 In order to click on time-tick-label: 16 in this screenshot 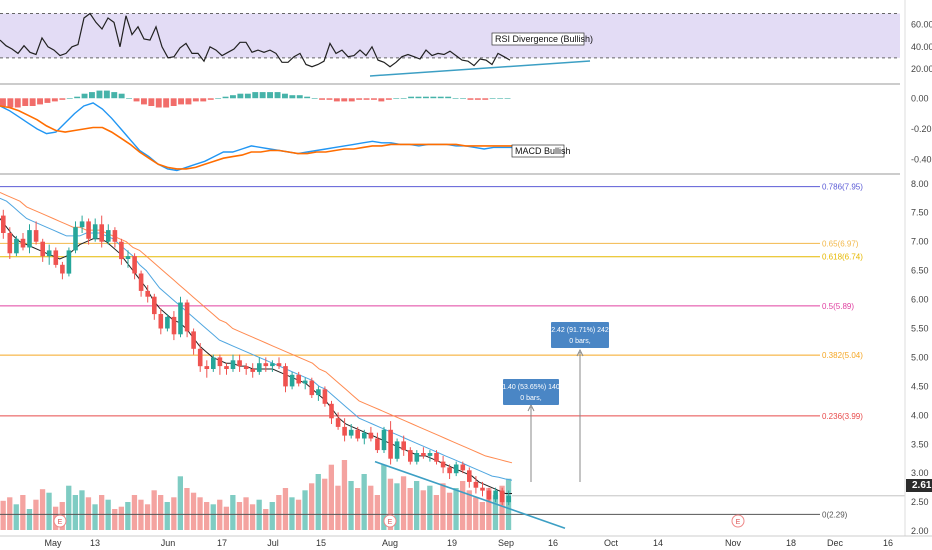, I will do `click(888, 543)`.